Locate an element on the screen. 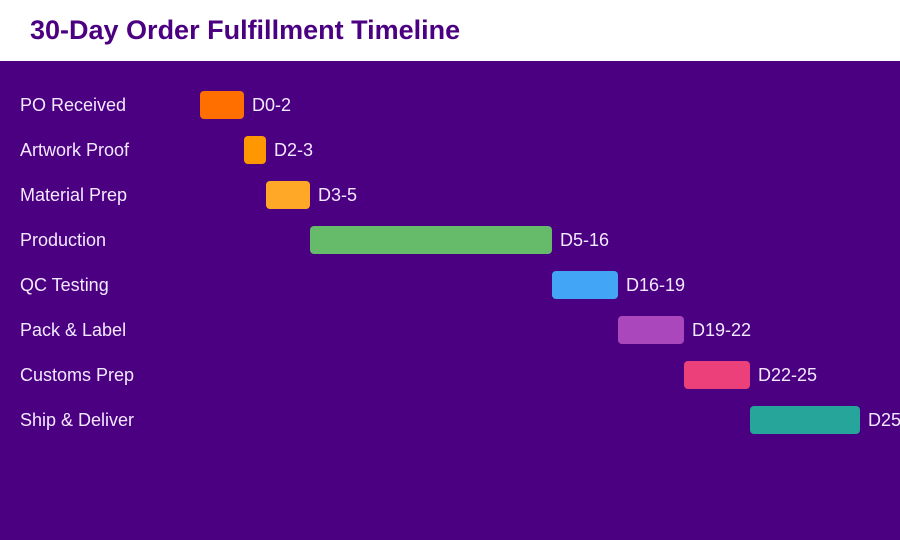  chart-title: 30-Day Order Fulfillment Timeline is located at coordinates (245, 30).